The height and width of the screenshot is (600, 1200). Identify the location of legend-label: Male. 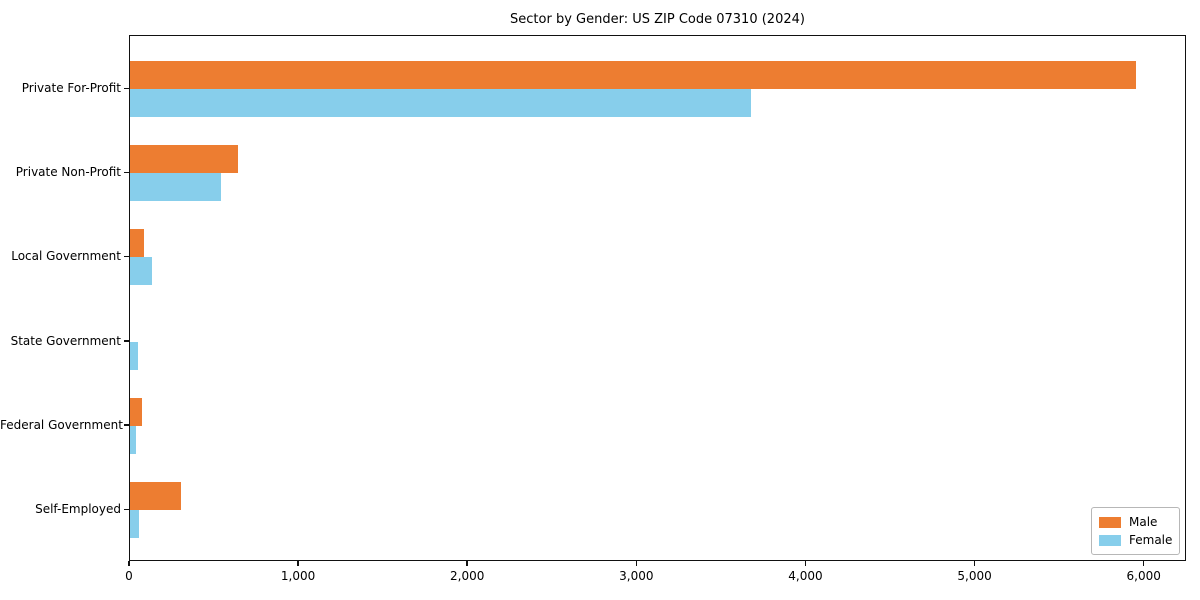
(1143, 522).